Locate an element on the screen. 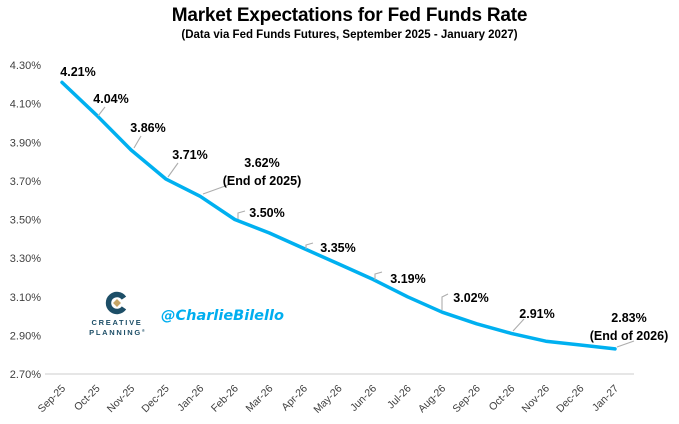 Image resolution: width=679 pixels, height=424 pixels. x-tick-label: Aug-26 is located at coordinates (432, 399).